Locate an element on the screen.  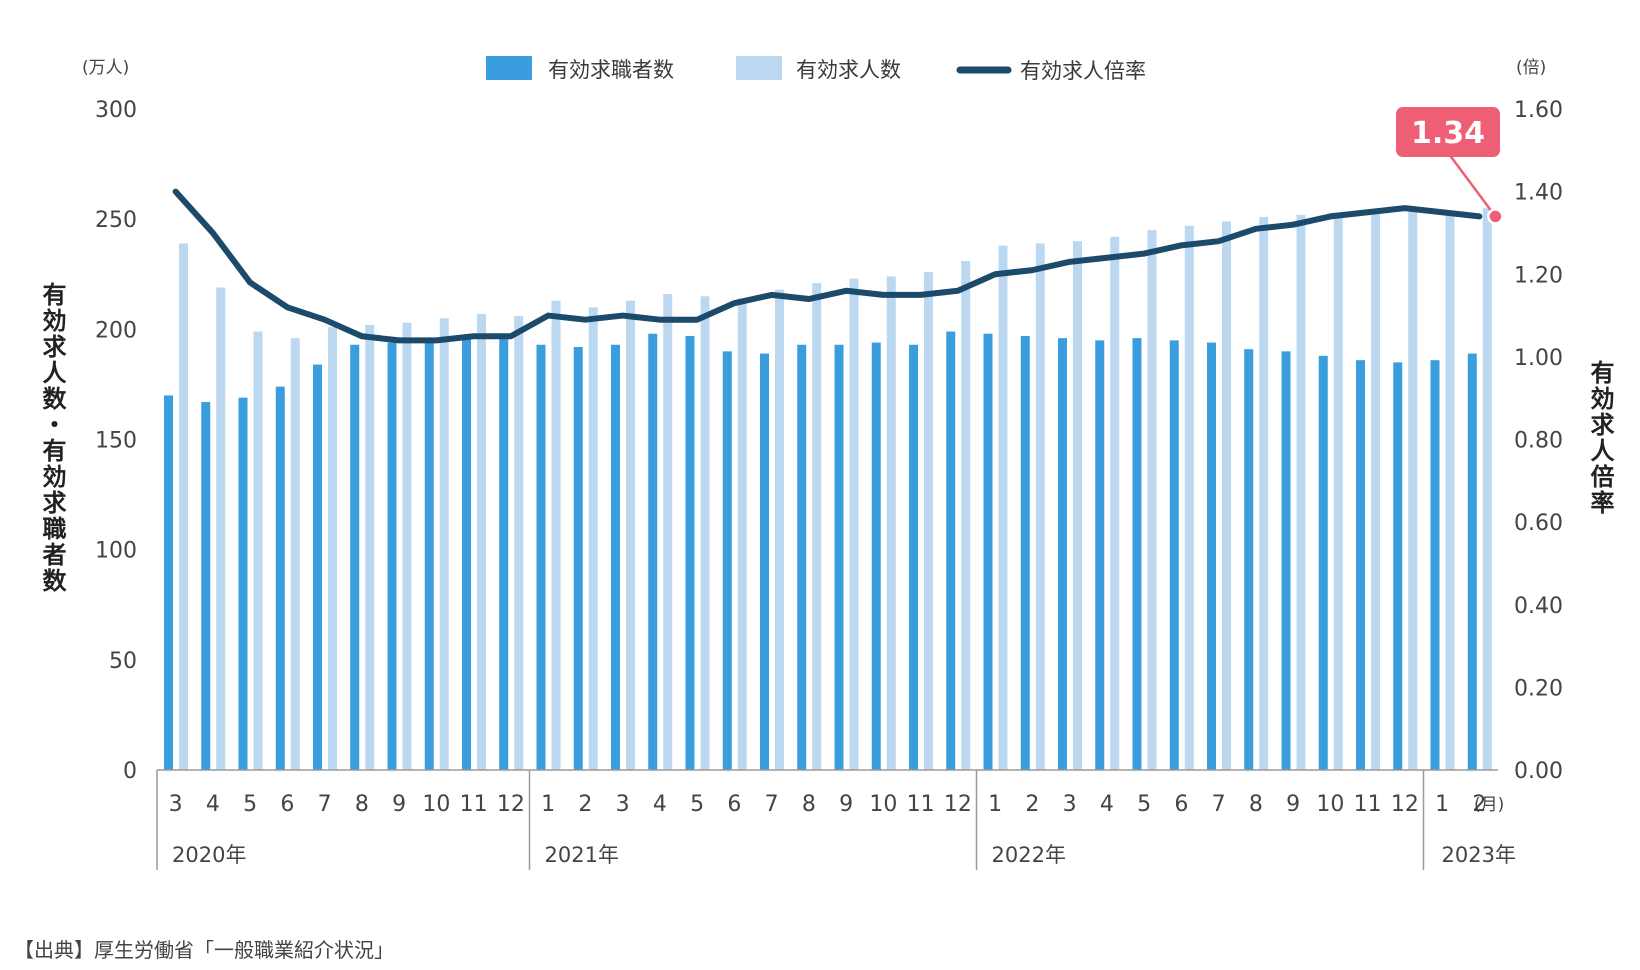
left-tick-label: 100 is located at coordinates (116, 551).